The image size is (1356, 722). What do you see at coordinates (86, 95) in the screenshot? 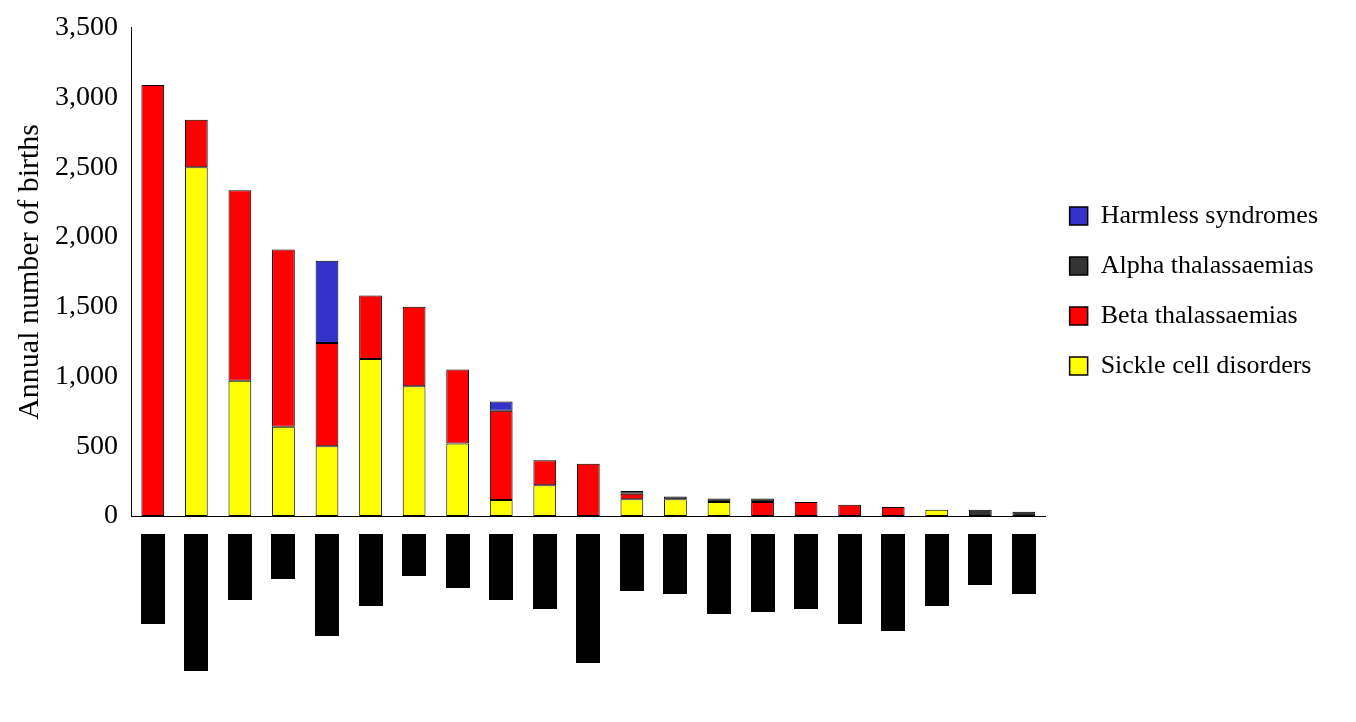
I see `y-tick-label: 3,000` at bounding box center [86, 95].